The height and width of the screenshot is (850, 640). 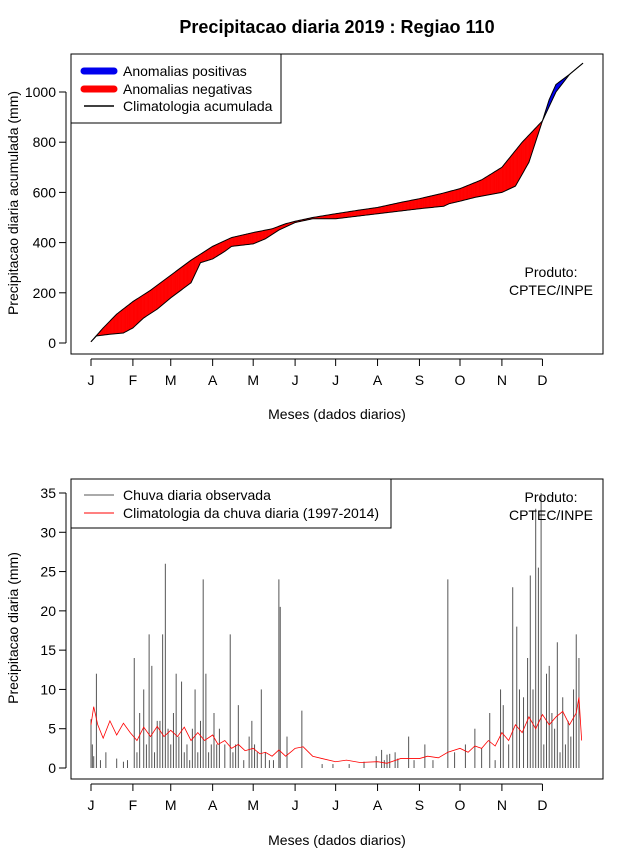 What do you see at coordinates (213, 380) in the screenshot?
I see `x-tick-label: A` at bounding box center [213, 380].